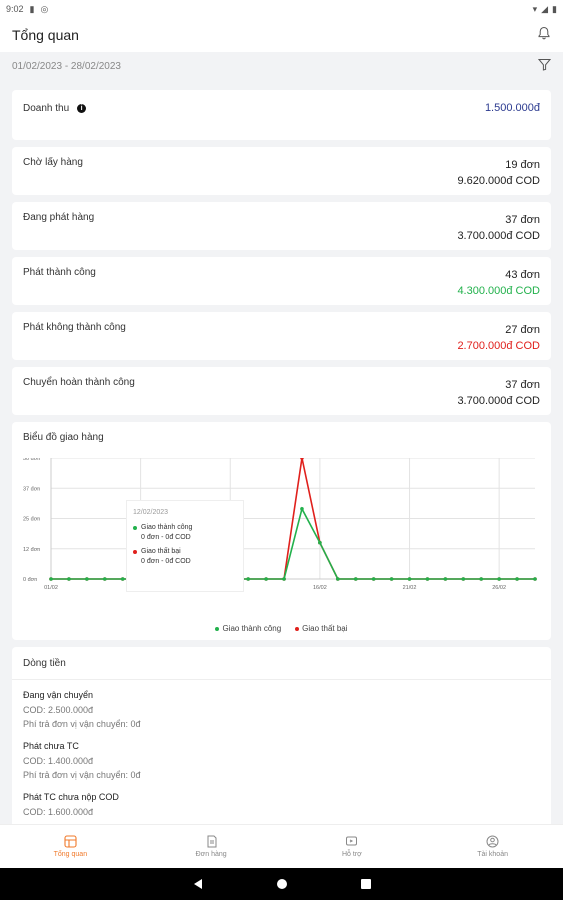  What do you see at coordinates (366, 884) in the screenshot?
I see `recents-icon` at bounding box center [366, 884].